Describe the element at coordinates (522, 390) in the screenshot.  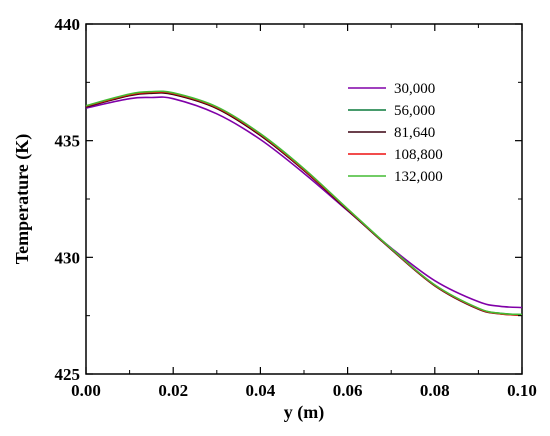
I see `x-tick-label: 0.10` at that location.